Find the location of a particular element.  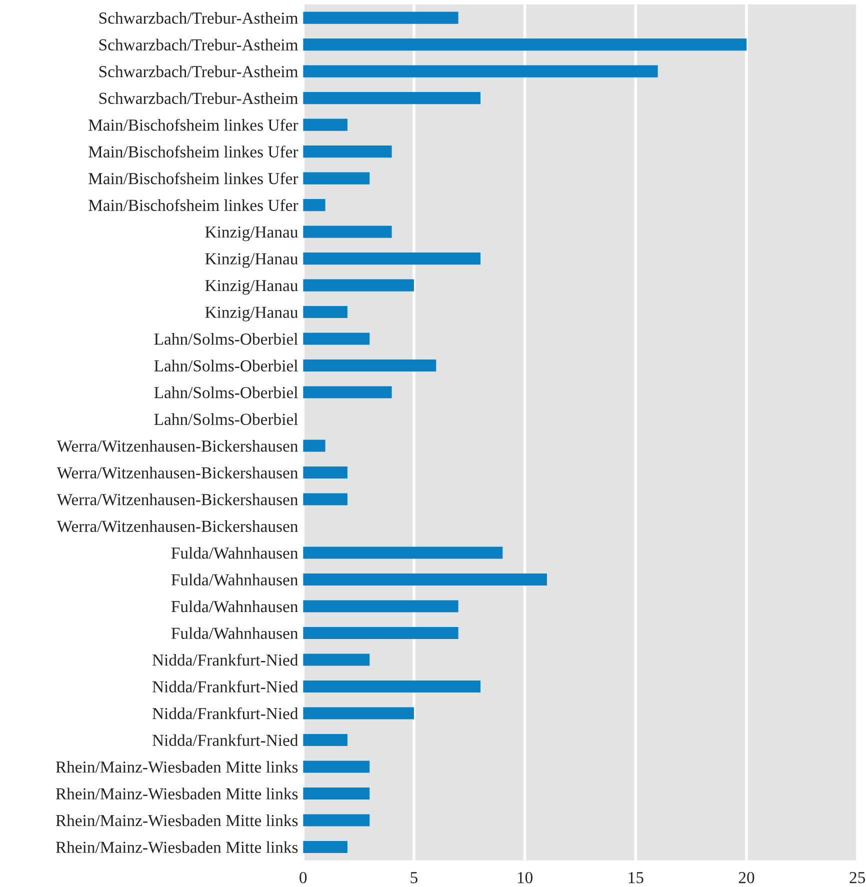

x-tick-label: 25 is located at coordinates (858, 878).